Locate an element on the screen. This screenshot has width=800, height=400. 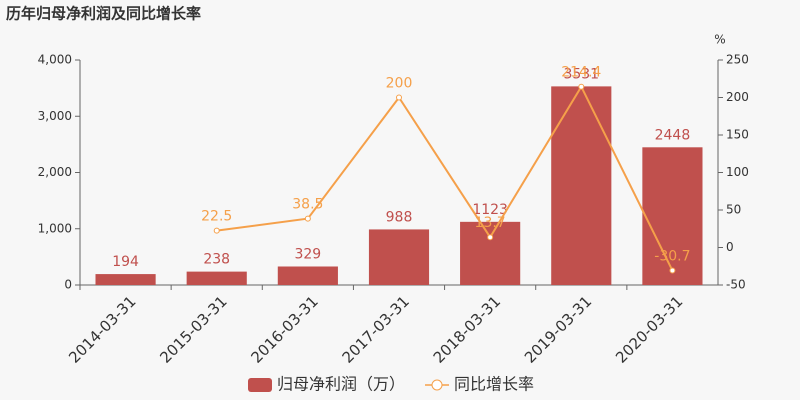
legend-label: 归母净利润（万） is located at coordinates (341, 384).